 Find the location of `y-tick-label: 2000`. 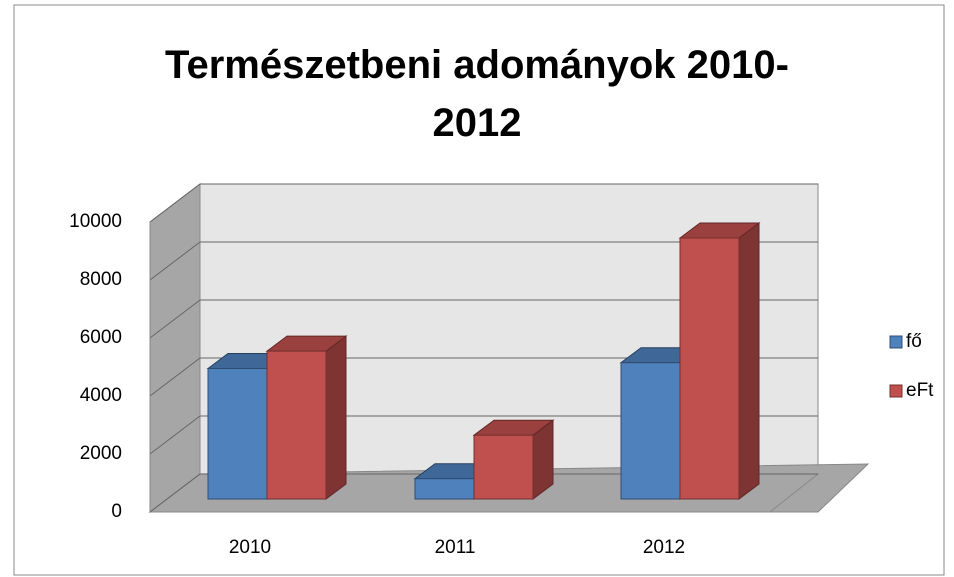

y-tick-label: 2000 is located at coordinates (101, 453).